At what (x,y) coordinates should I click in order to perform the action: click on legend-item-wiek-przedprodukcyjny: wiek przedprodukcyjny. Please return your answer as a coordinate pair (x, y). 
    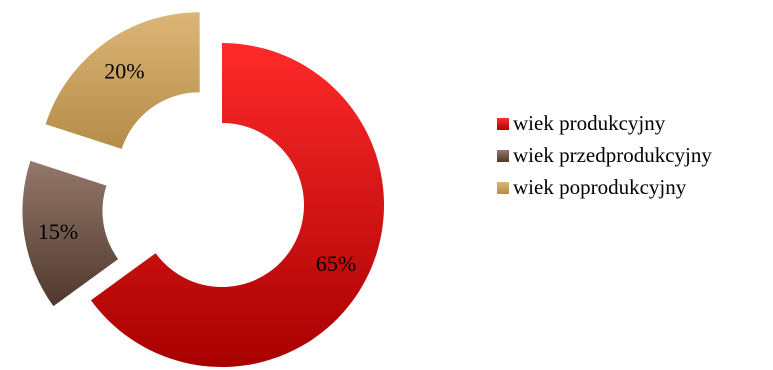
    Looking at the image, I should click on (604, 155).